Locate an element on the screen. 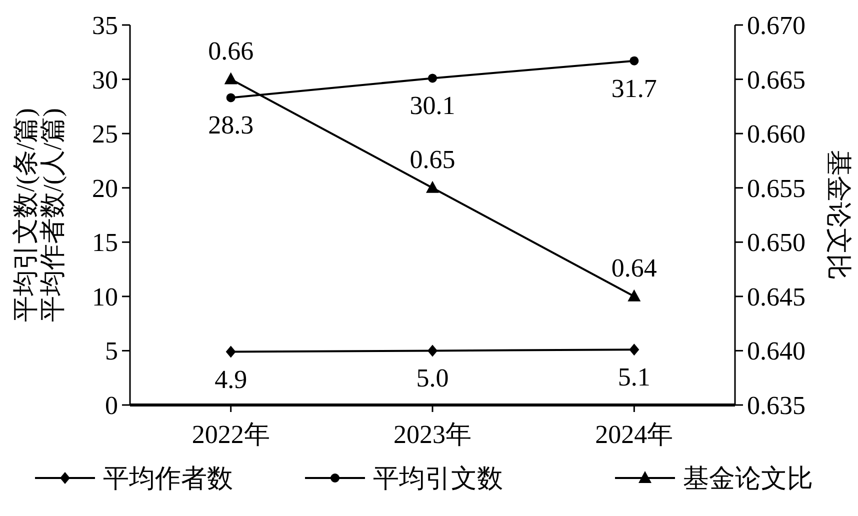  y-tick-label: 5 is located at coordinates (111, 351).